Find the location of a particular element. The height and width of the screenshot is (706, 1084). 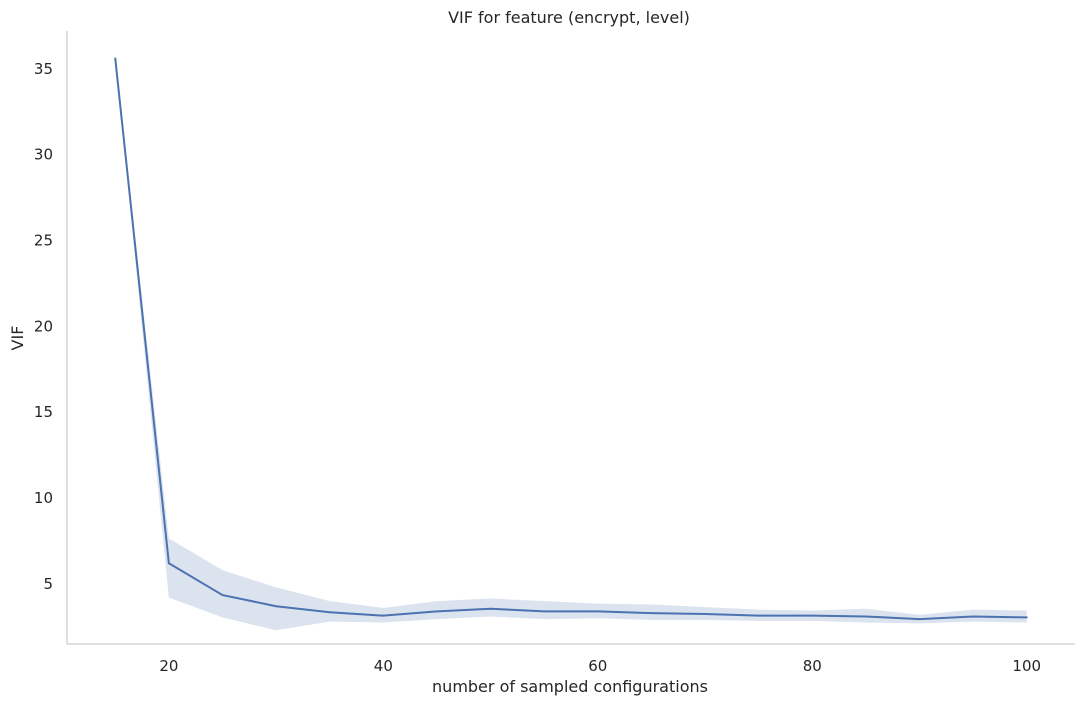

x-tick-label: 100 is located at coordinates (1026, 666).